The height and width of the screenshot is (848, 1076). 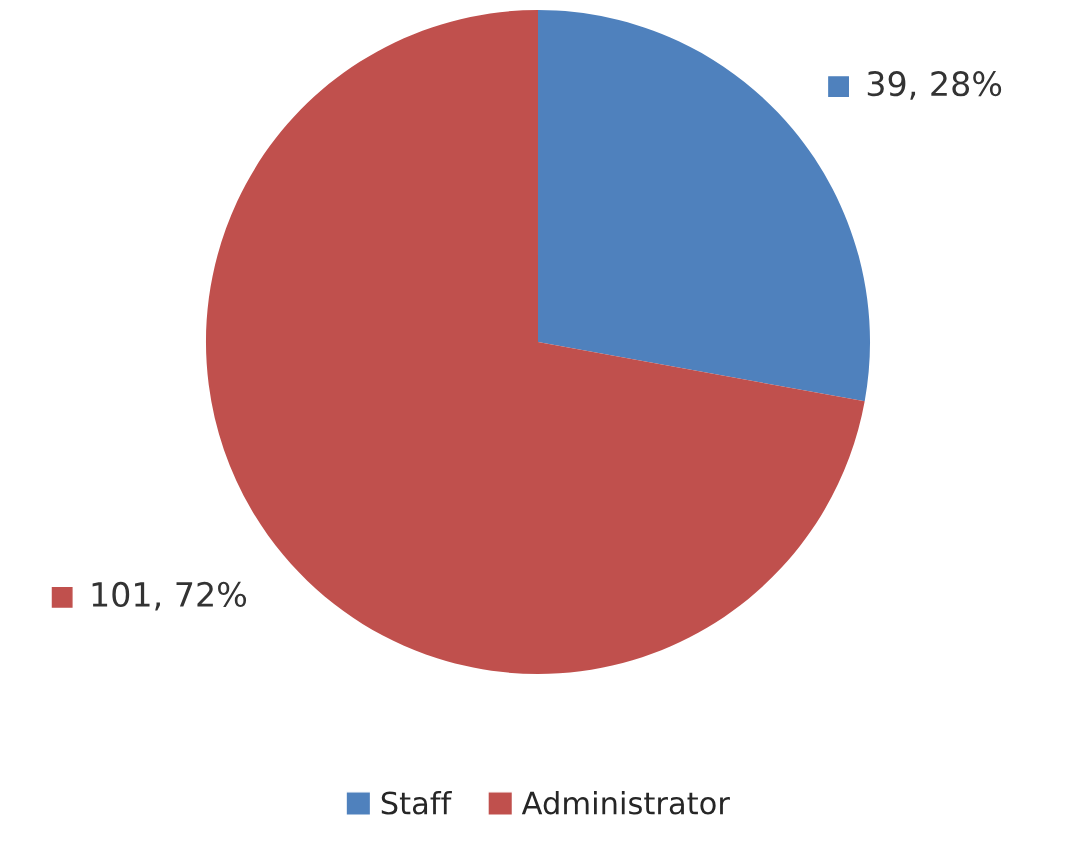 What do you see at coordinates (416, 802) in the screenshot?
I see `legend-label: Staff` at bounding box center [416, 802].